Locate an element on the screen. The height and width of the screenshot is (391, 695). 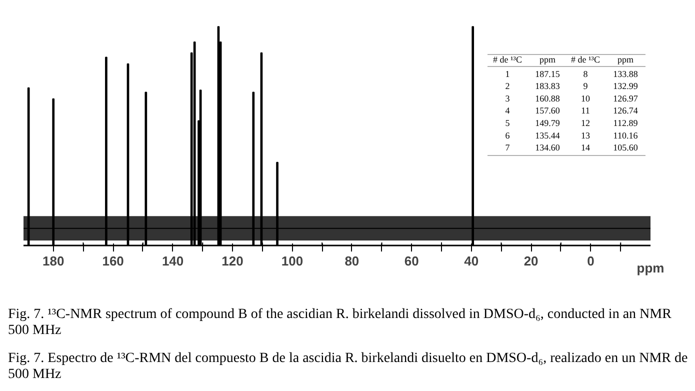
annotation: 110.16 is located at coordinates (625, 135).